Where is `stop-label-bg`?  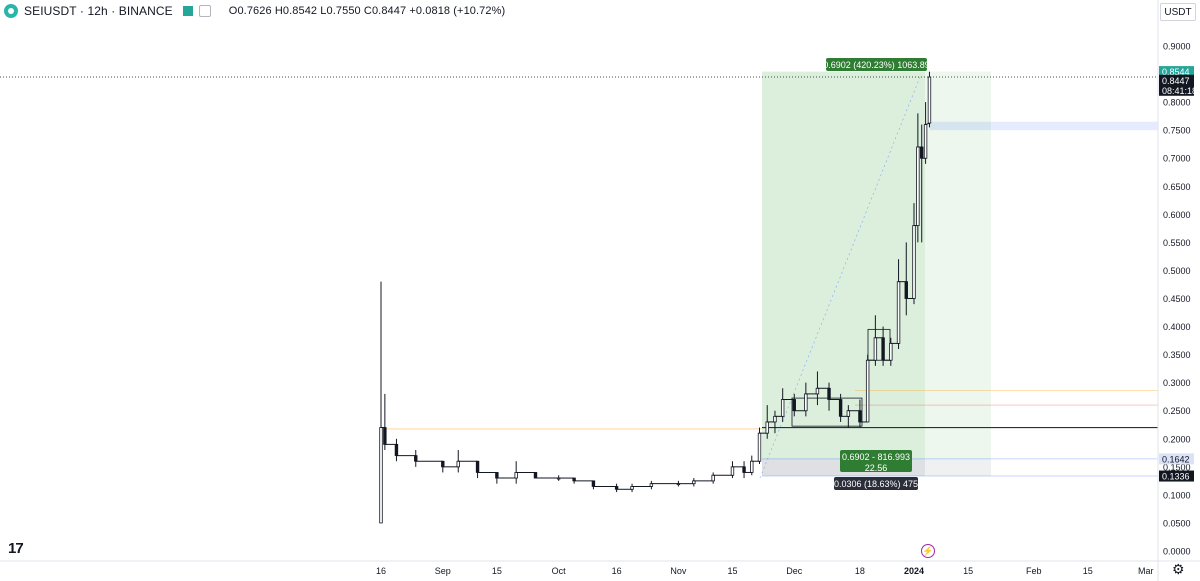 stop-label-bg is located at coordinates (876, 483).